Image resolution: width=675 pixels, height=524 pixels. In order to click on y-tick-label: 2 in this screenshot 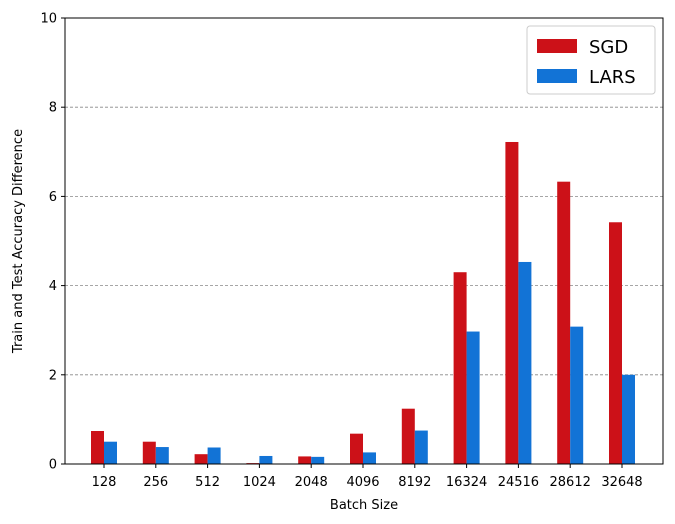, I will do `click(53, 375)`.